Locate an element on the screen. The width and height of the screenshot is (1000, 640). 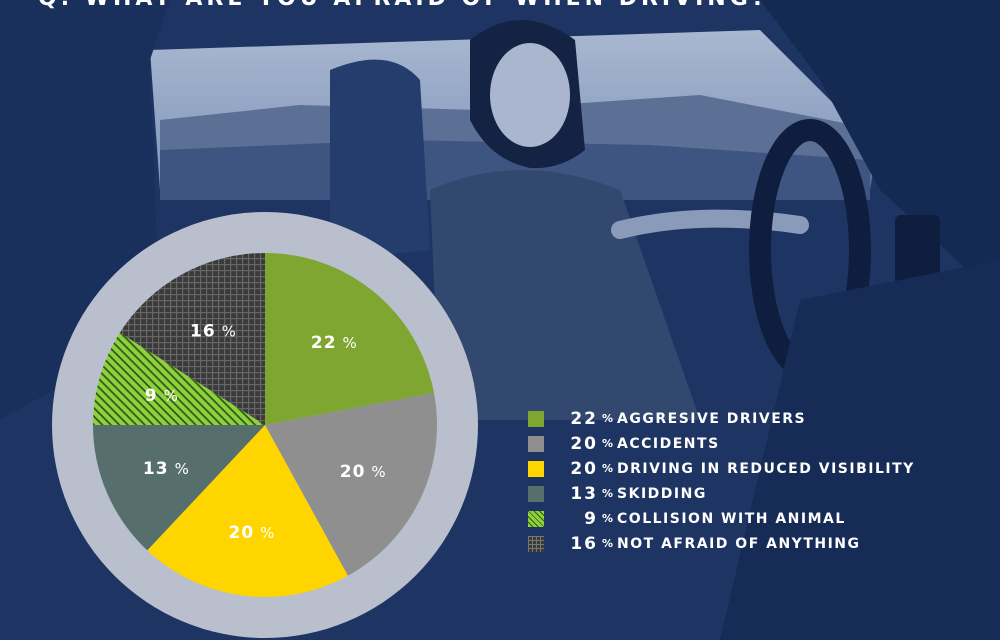
legend-label: DRIVING IN REDUCED VISIBILITY is located at coordinates (766, 468).